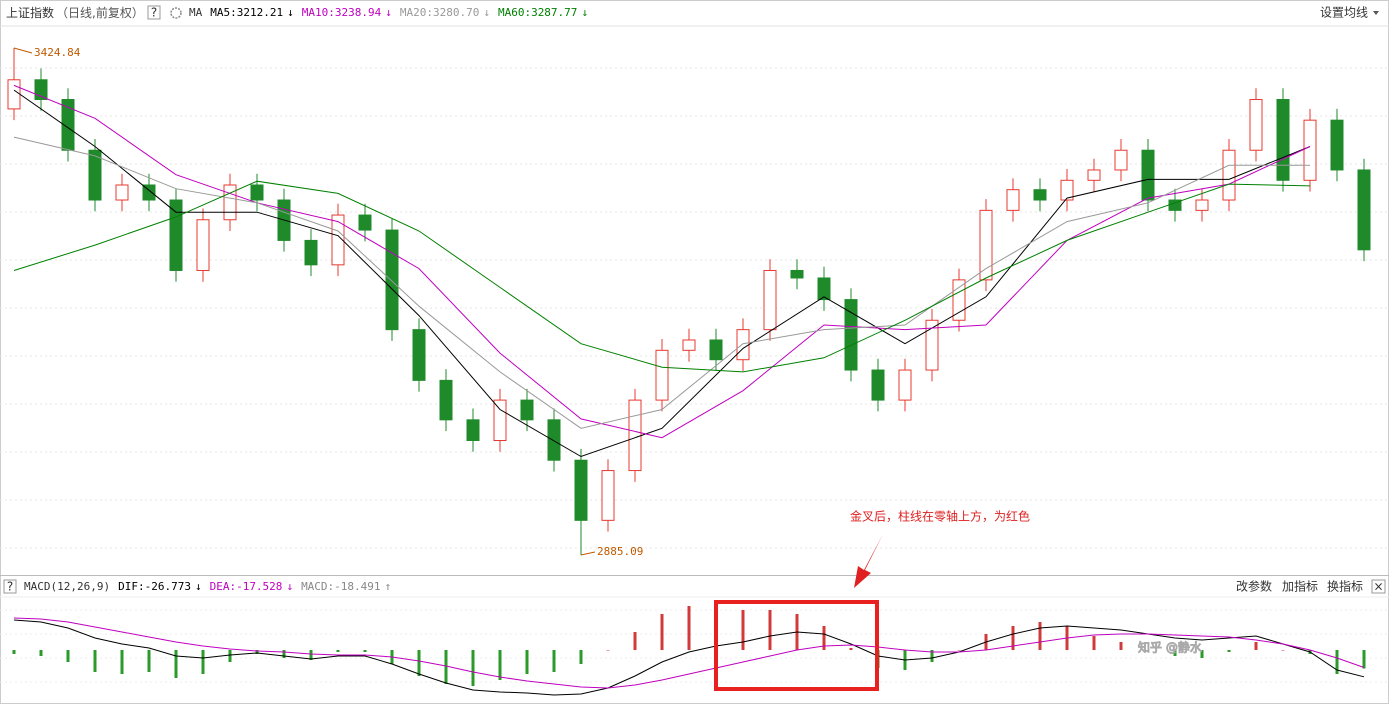  I want to click on ma-legend-value: MA60:3287.77, so click(537, 12).